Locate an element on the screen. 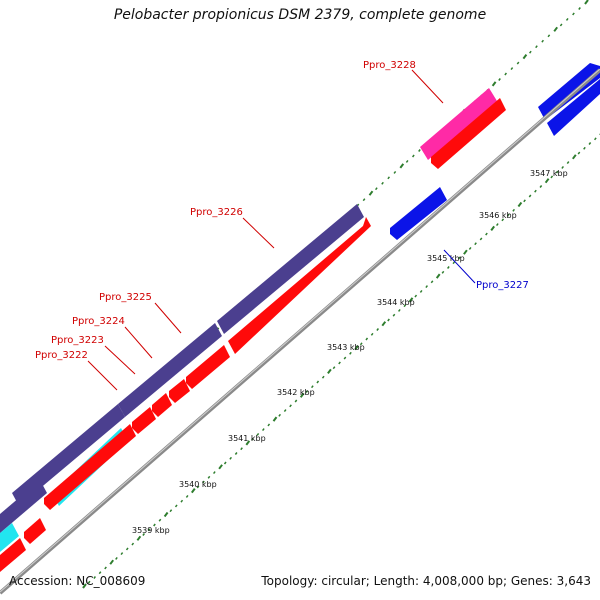 The width and height of the screenshot is (600, 600). gene-ppro-3228-reverse-feature is located at coordinates (468, 133).